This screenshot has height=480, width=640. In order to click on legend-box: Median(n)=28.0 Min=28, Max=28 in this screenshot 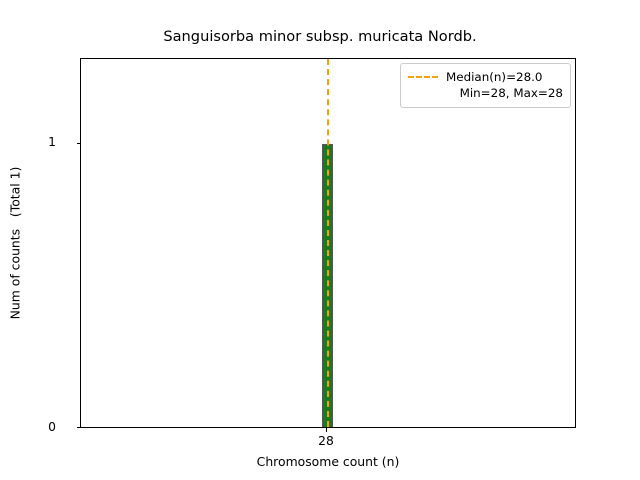, I will do `click(485, 85)`.